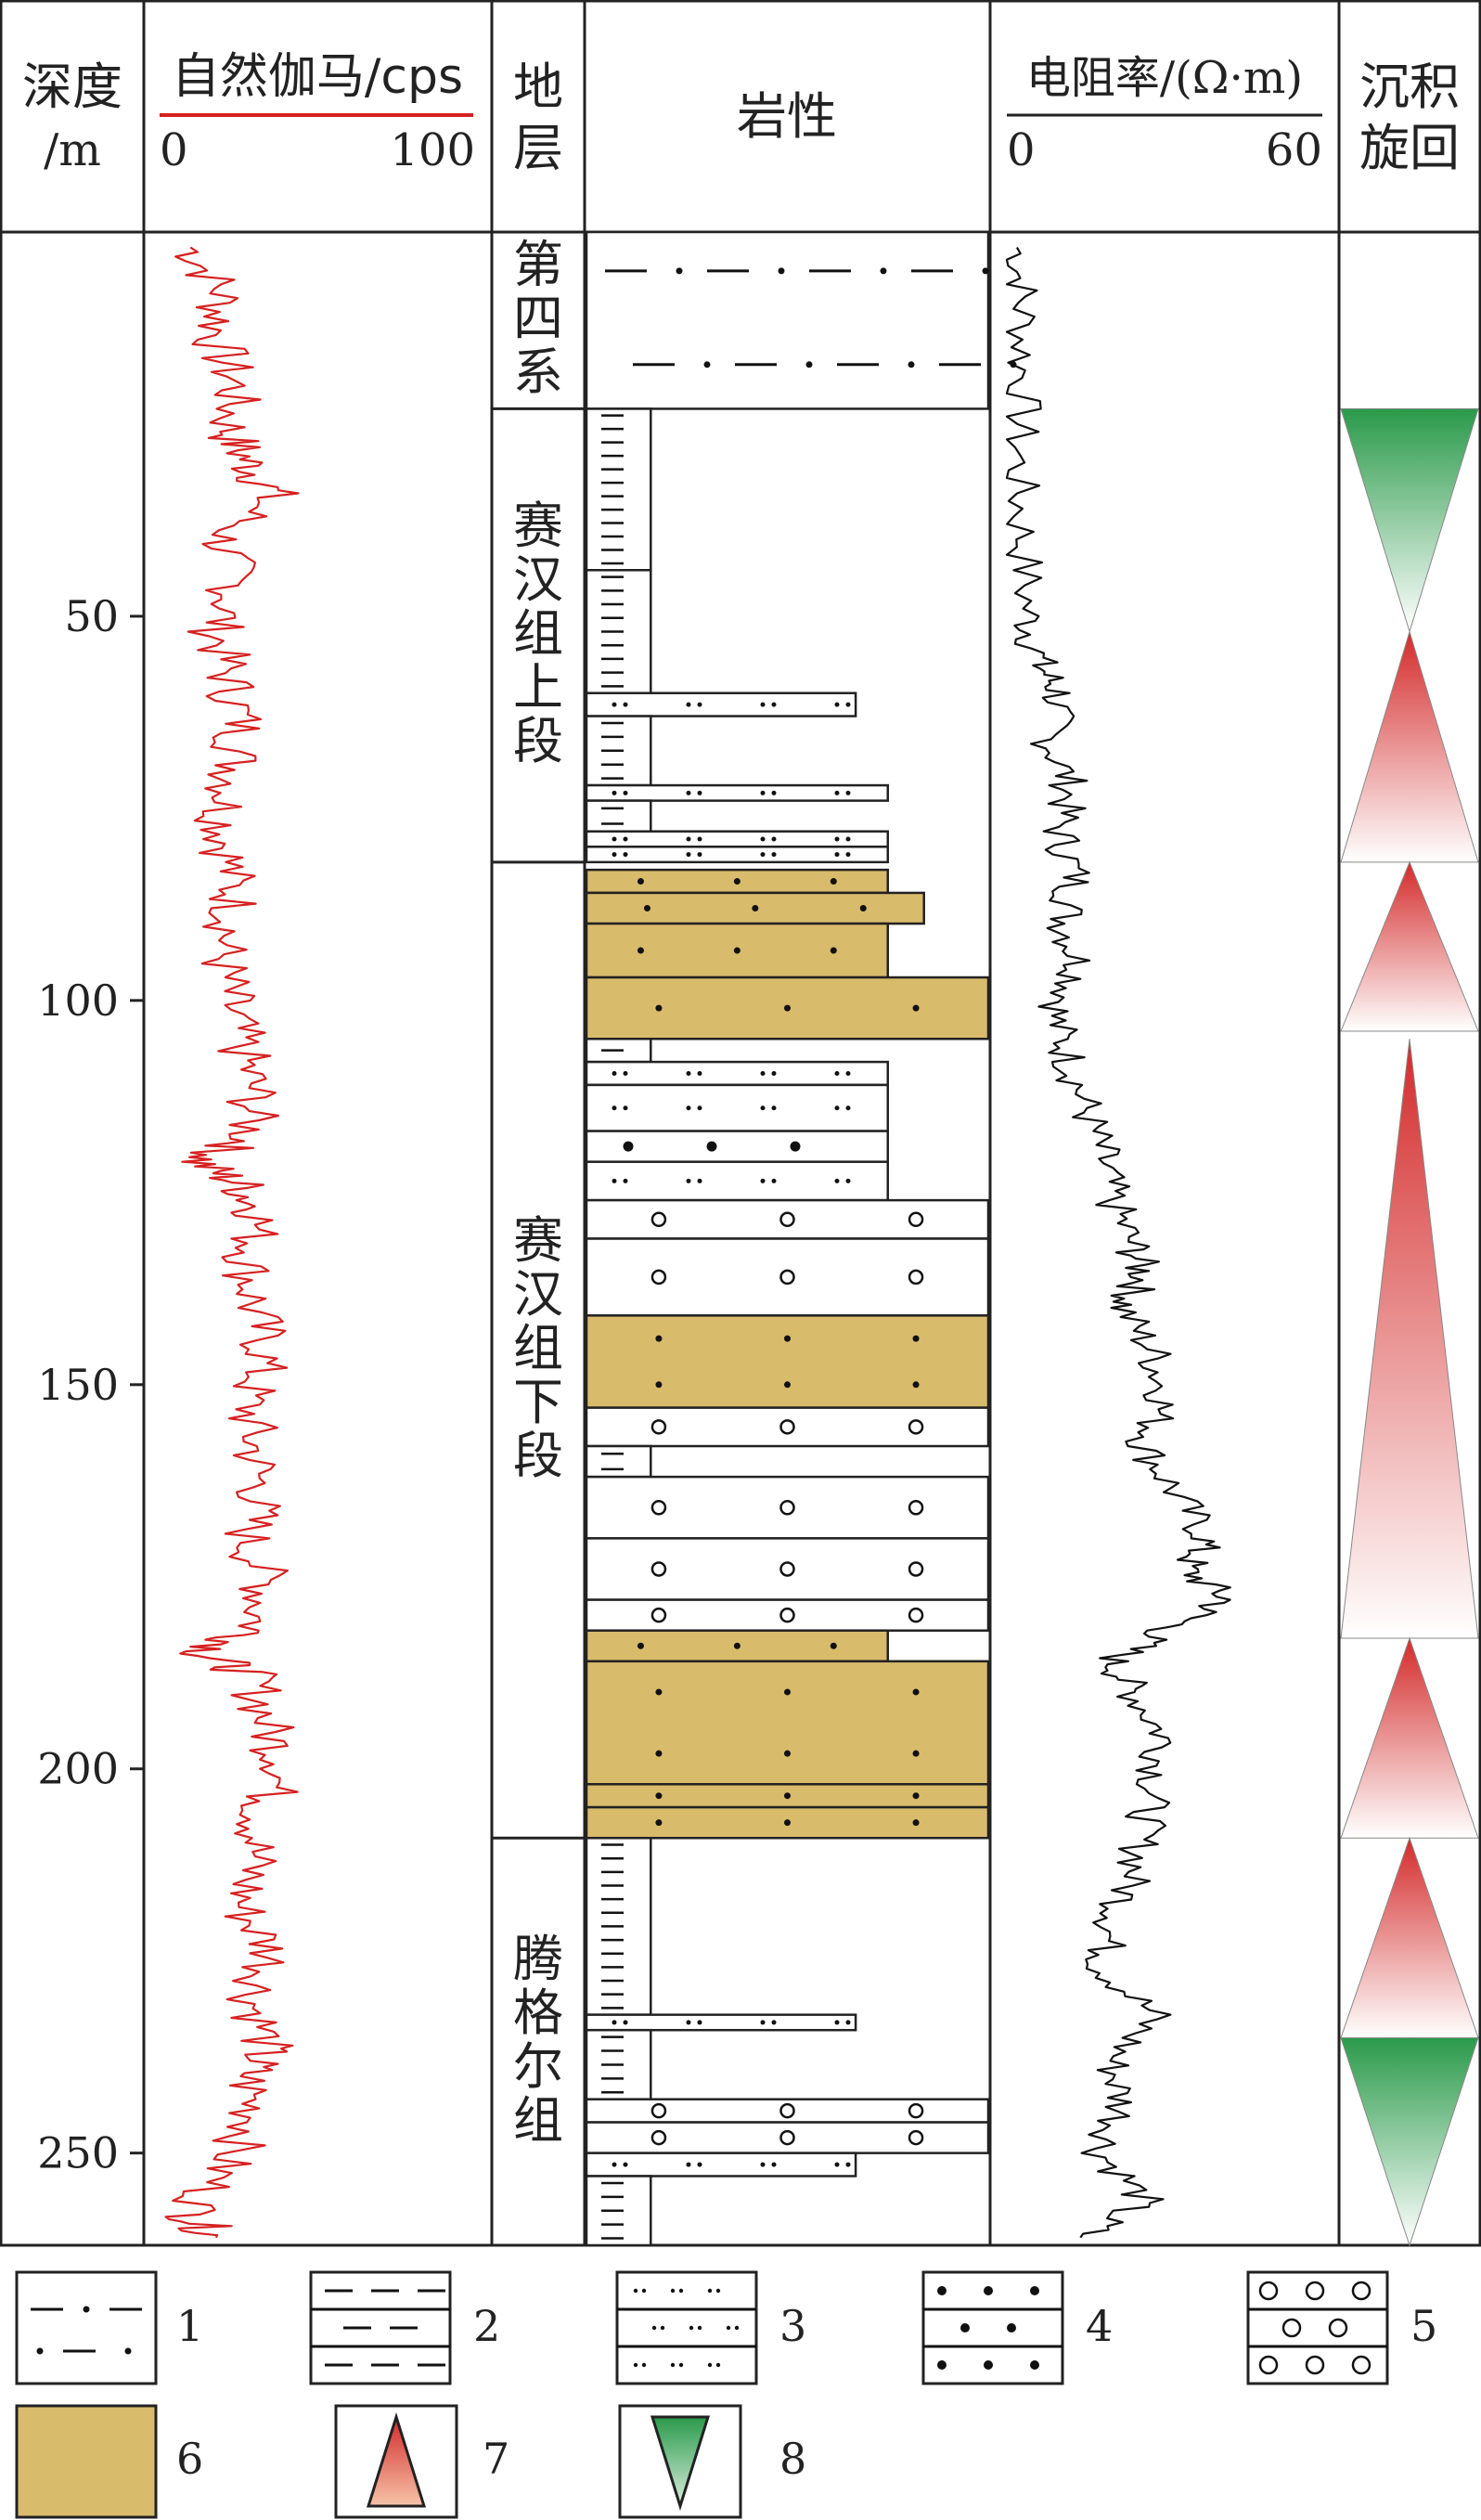 This screenshot has height=2520, width=1481. Describe the element at coordinates (686, 2327) in the screenshot. I see `legend-swatch` at that location.